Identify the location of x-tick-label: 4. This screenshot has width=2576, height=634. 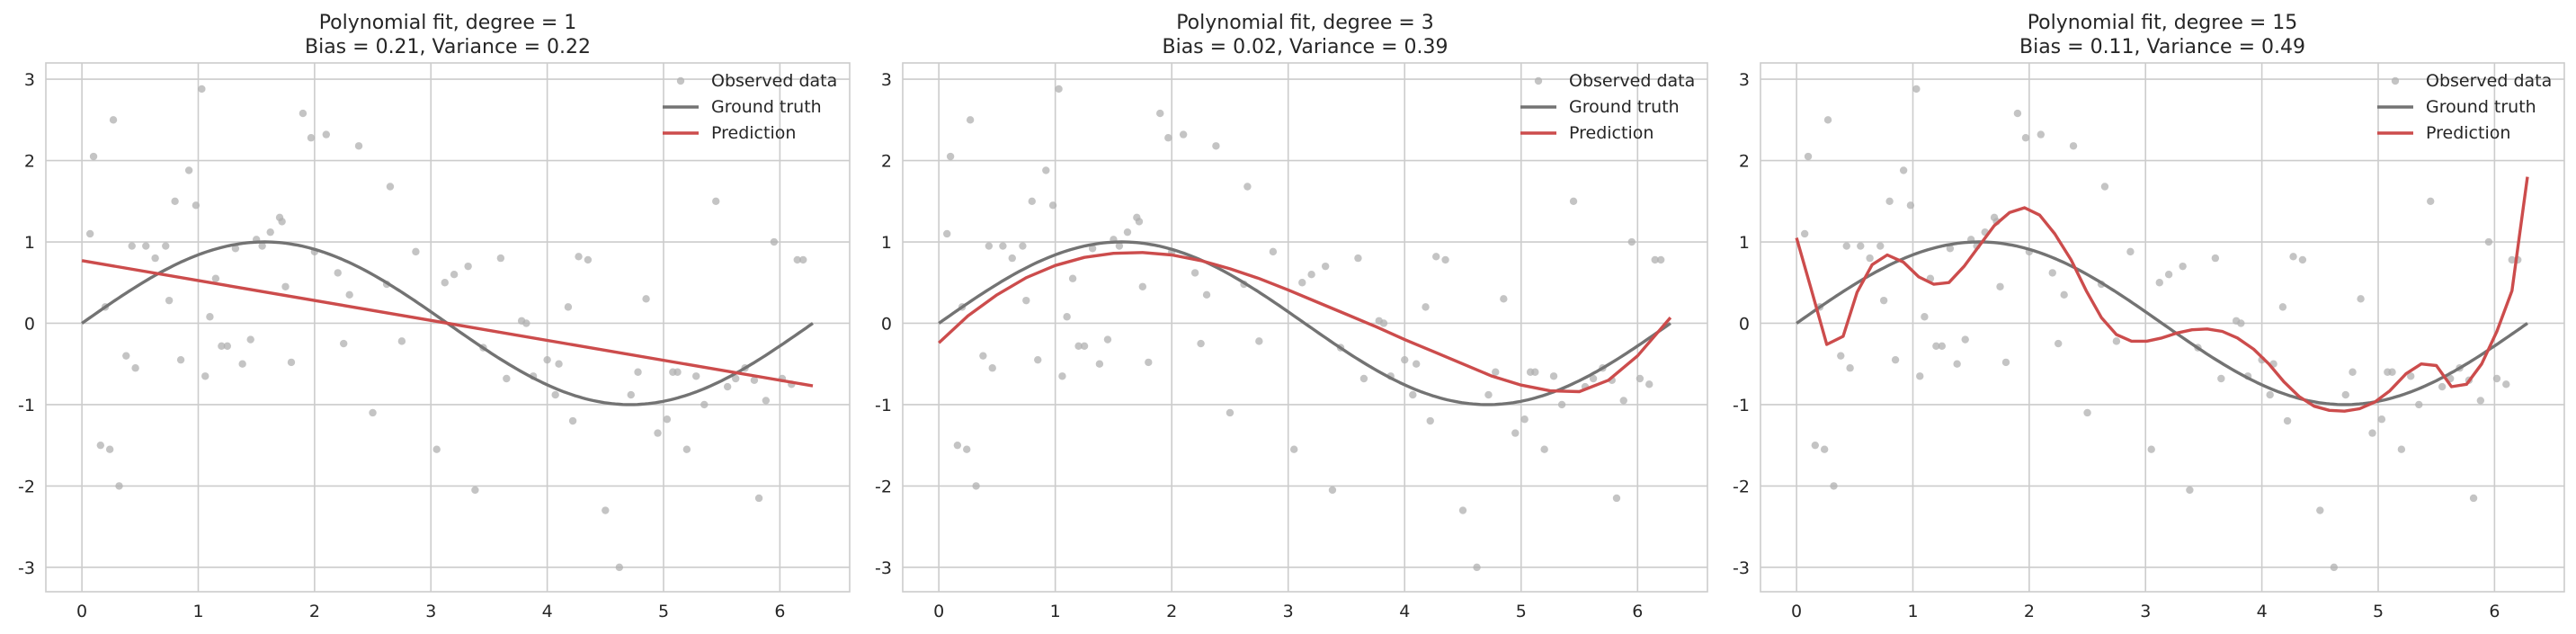
(2263, 611).